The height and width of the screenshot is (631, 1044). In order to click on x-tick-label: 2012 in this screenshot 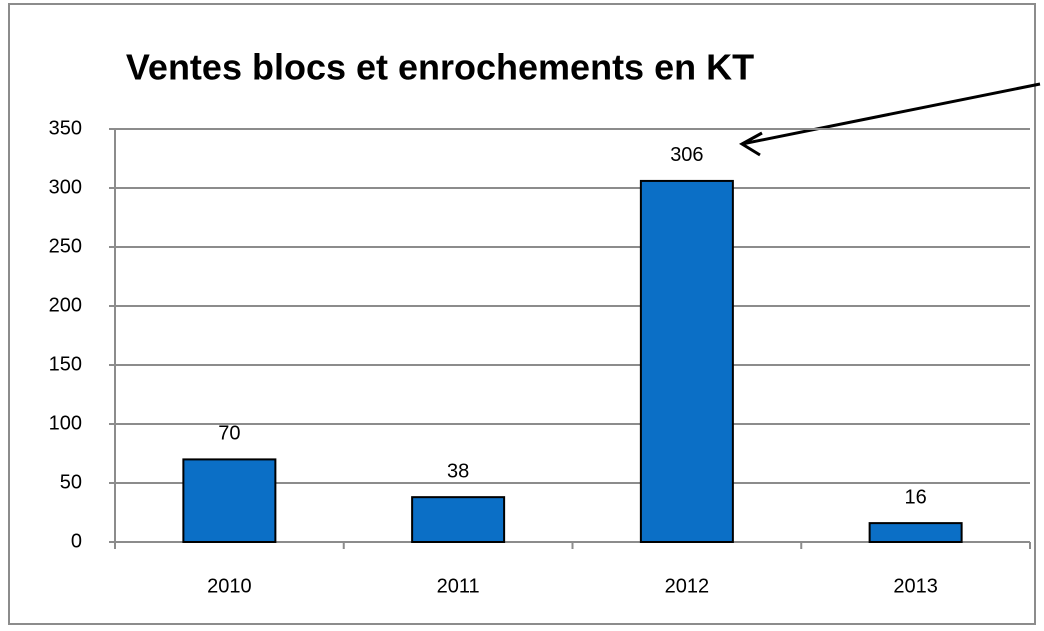, I will do `click(687, 586)`.